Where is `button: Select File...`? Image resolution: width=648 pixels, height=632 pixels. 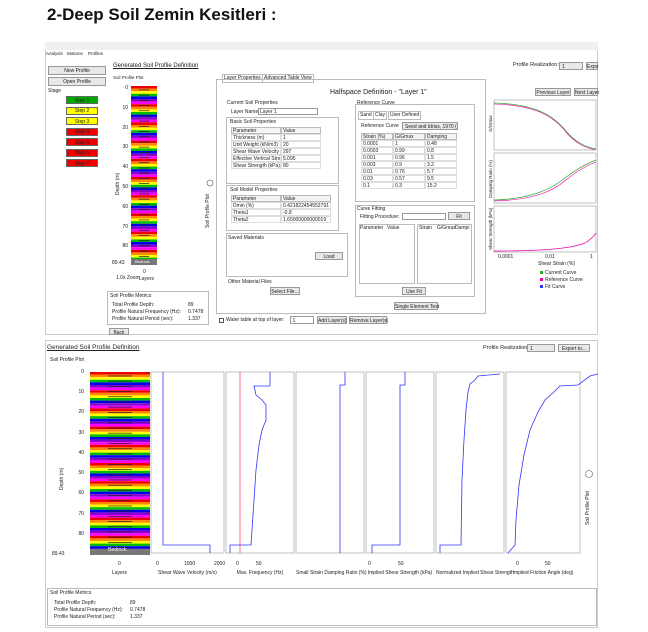 button: Select File... is located at coordinates (285, 291).